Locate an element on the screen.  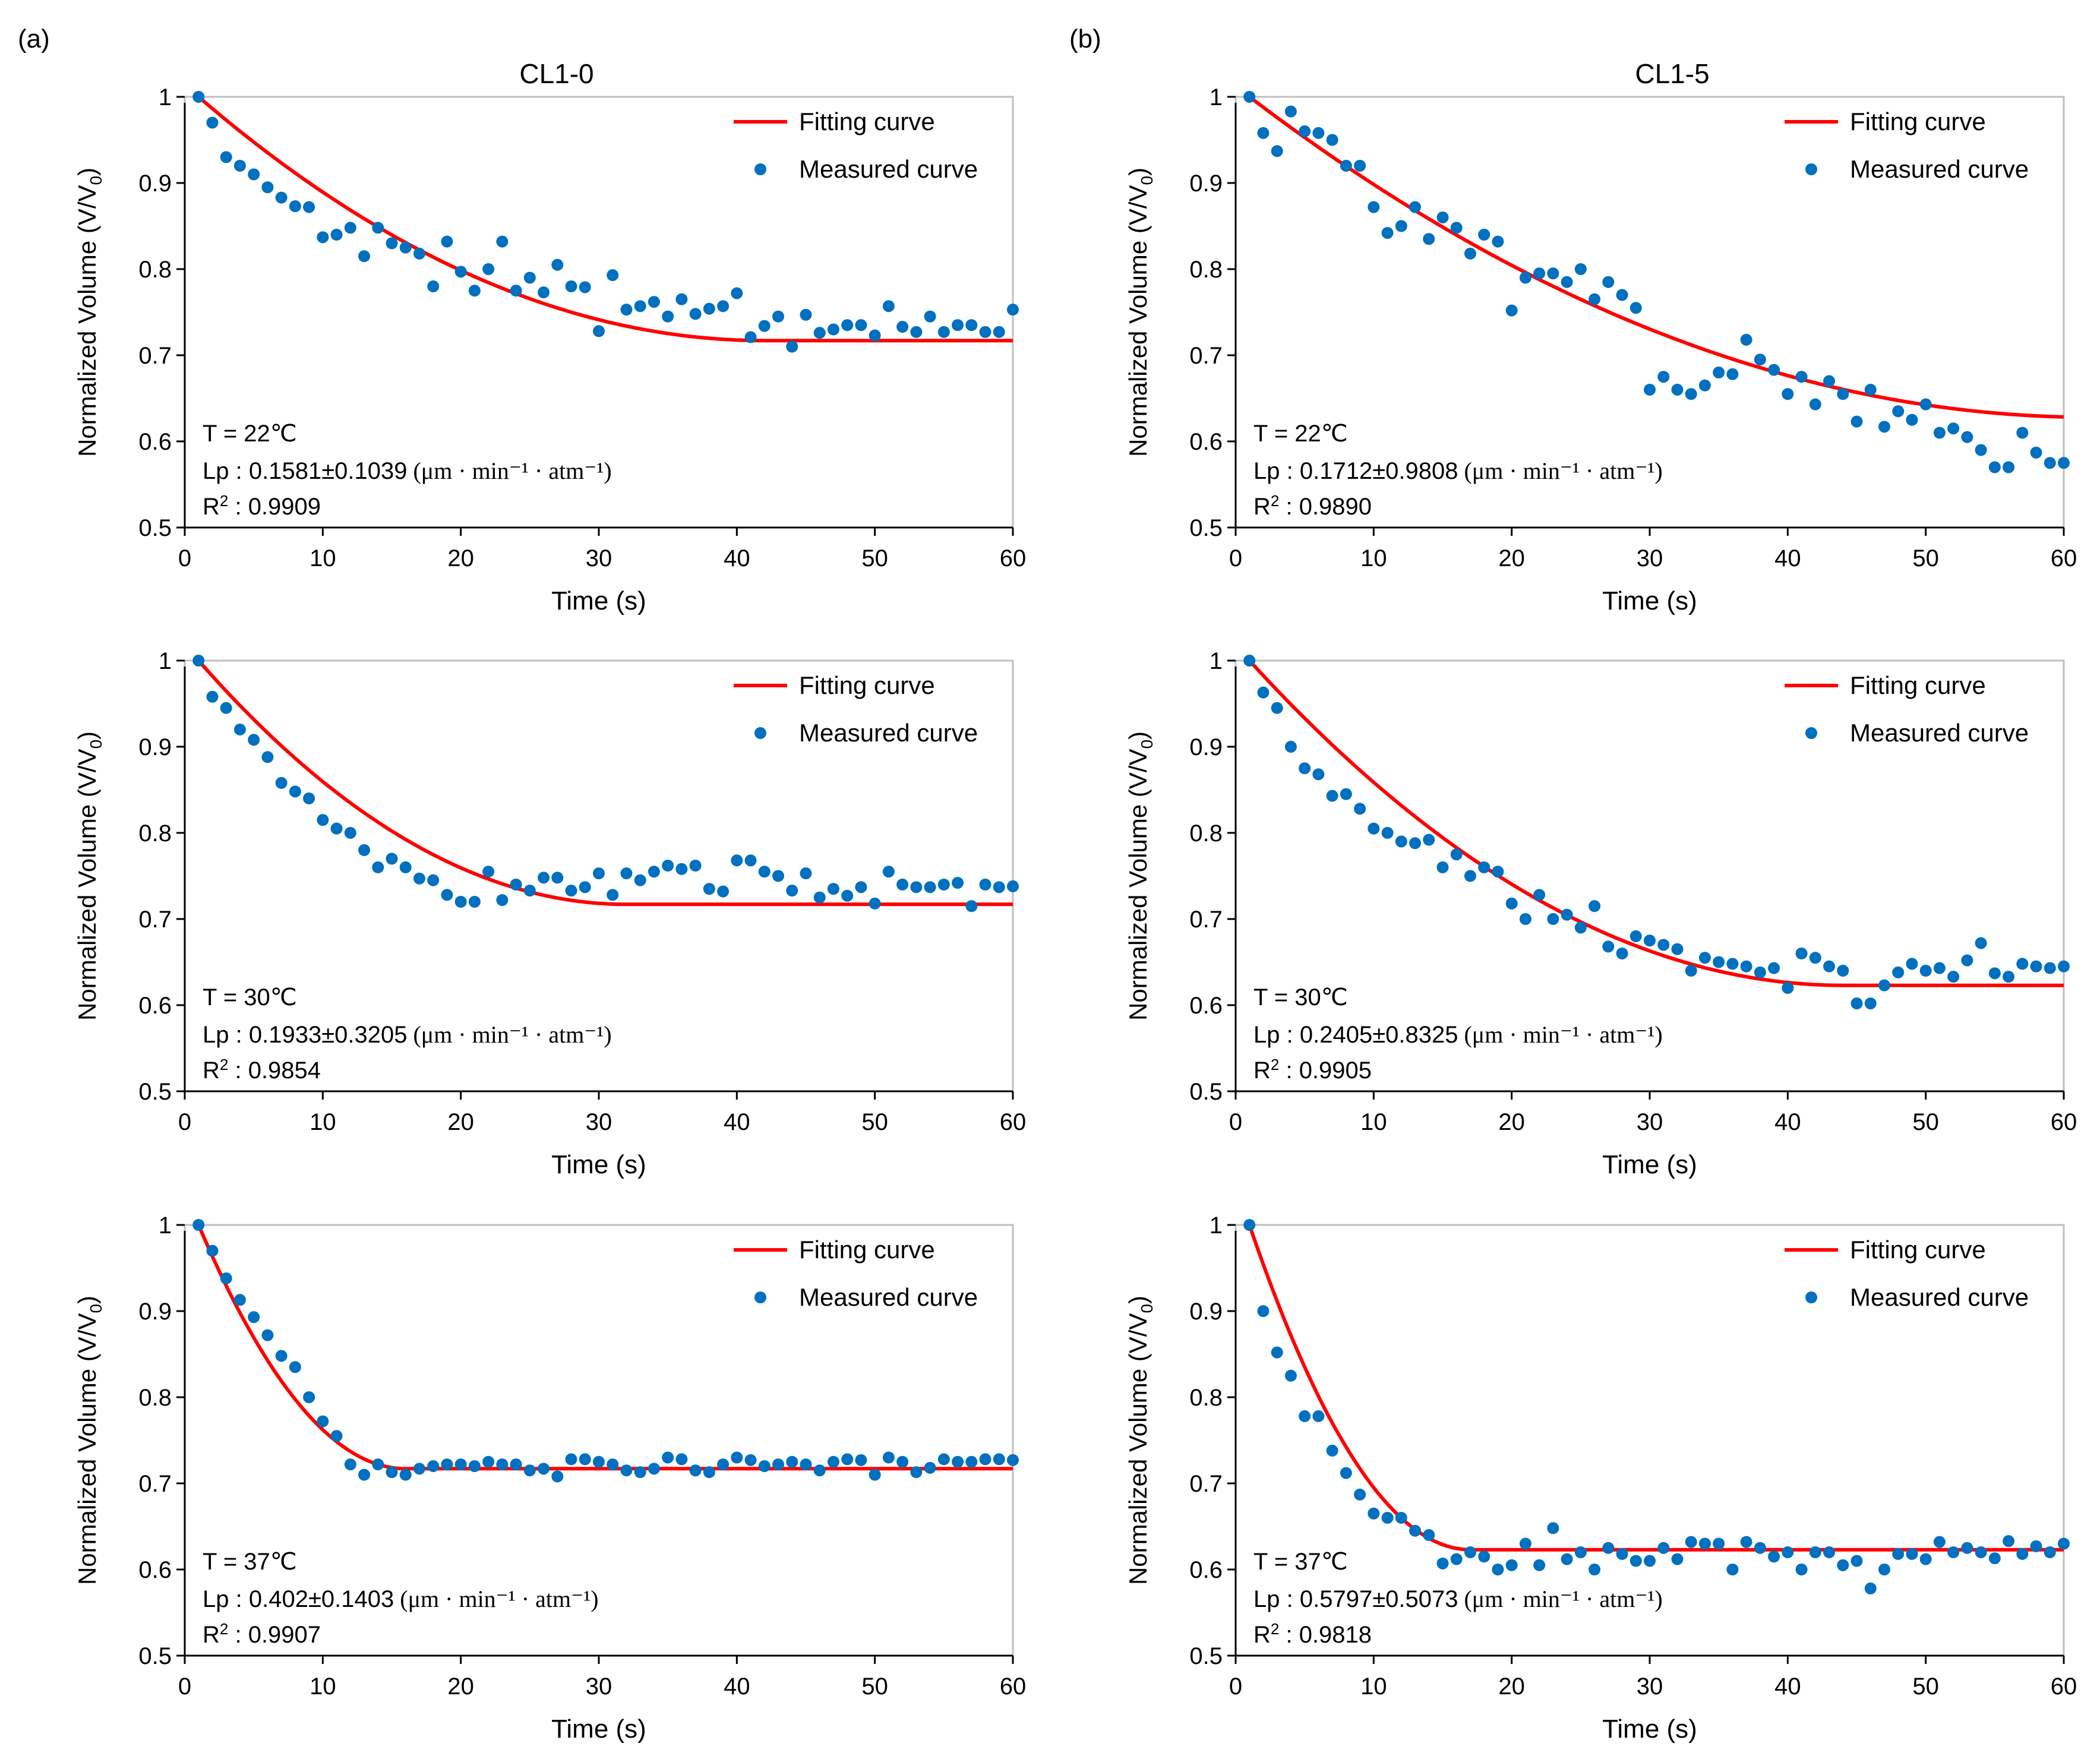
legend-fit-label: Fitting curve is located at coordinates (1918, 685).